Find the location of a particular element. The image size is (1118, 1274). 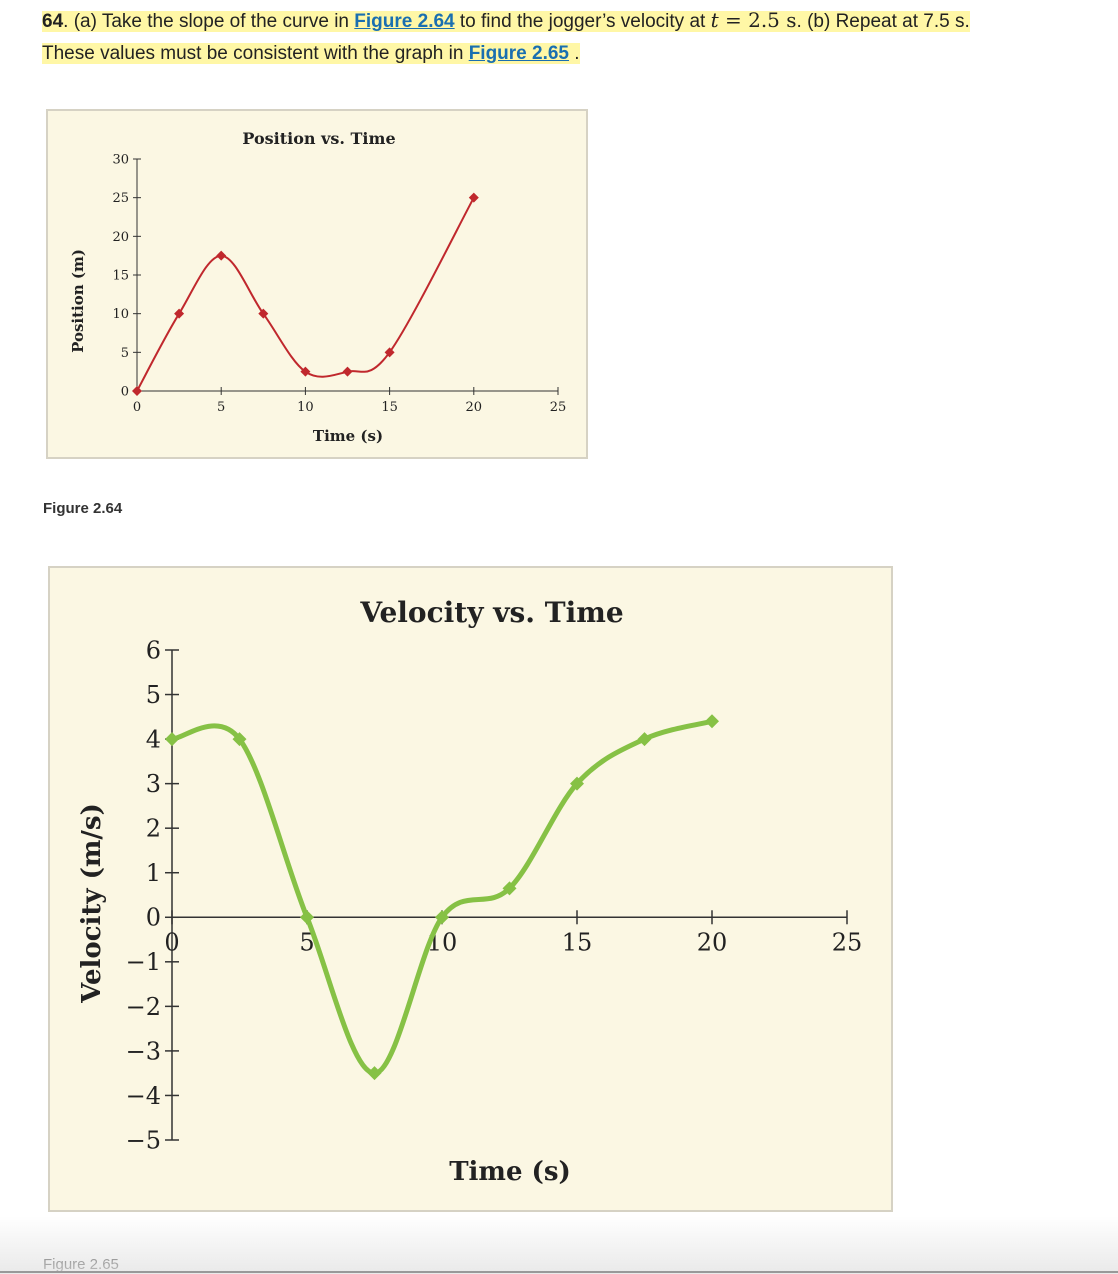

y-tick-label: 10 is located at coordinates (120, 314).